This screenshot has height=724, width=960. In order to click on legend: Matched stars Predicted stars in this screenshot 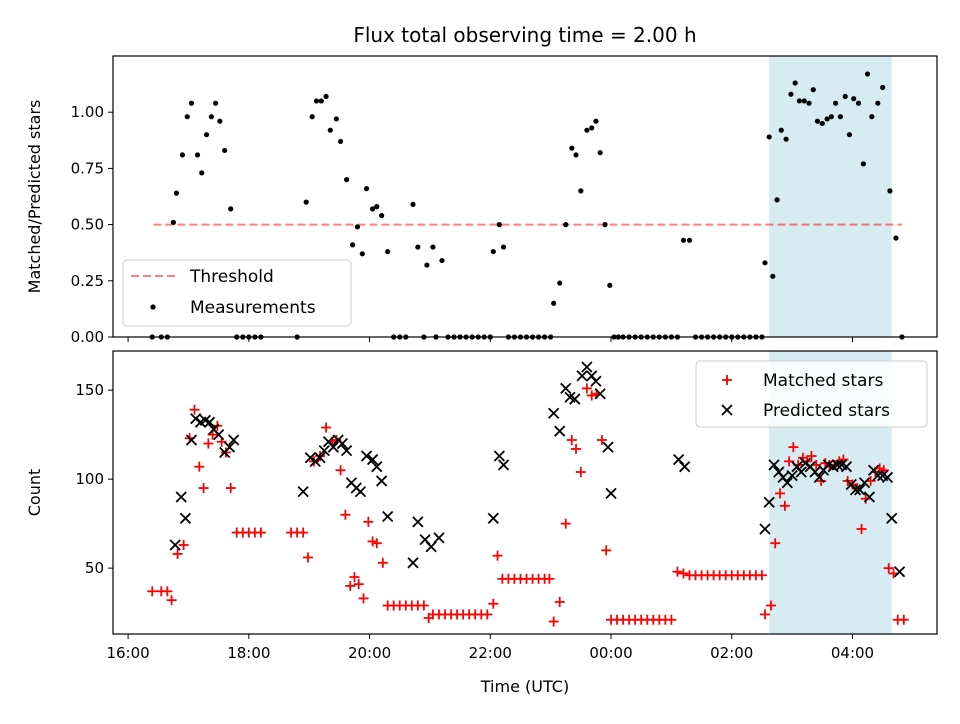, I will do `click(811, 394)`.